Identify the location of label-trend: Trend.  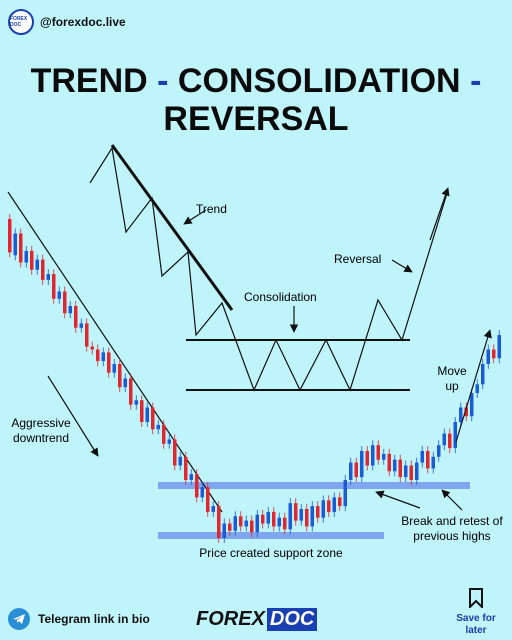
(211, 209).